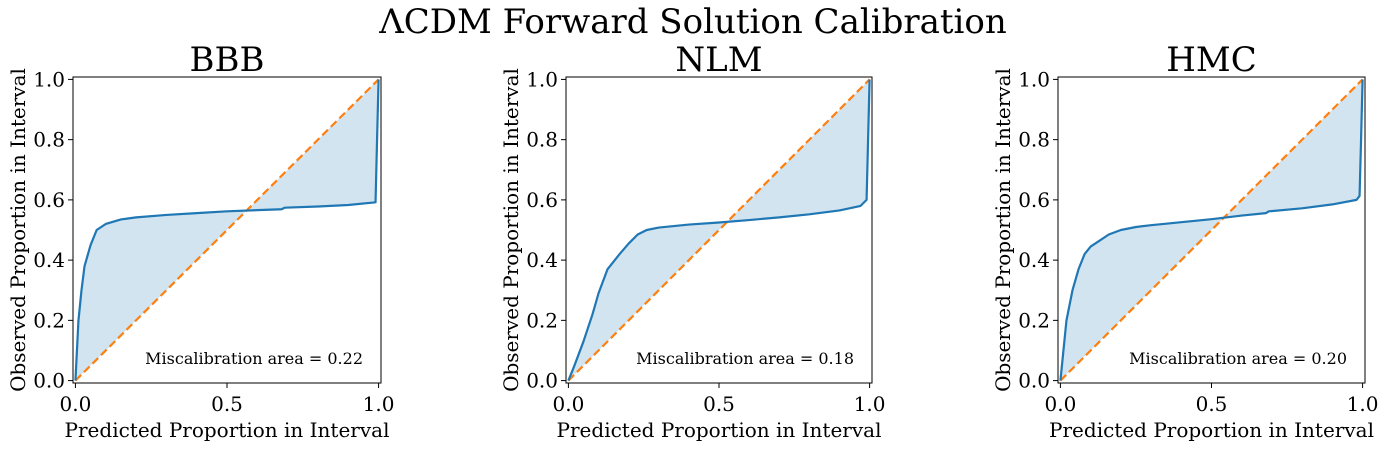 The height and width of the screenshot is (450, 1386). What do you see at coordinates (227, 60) in the screenshot?
I see `panel-1-title: BBB` at bounding box center [227, 60].